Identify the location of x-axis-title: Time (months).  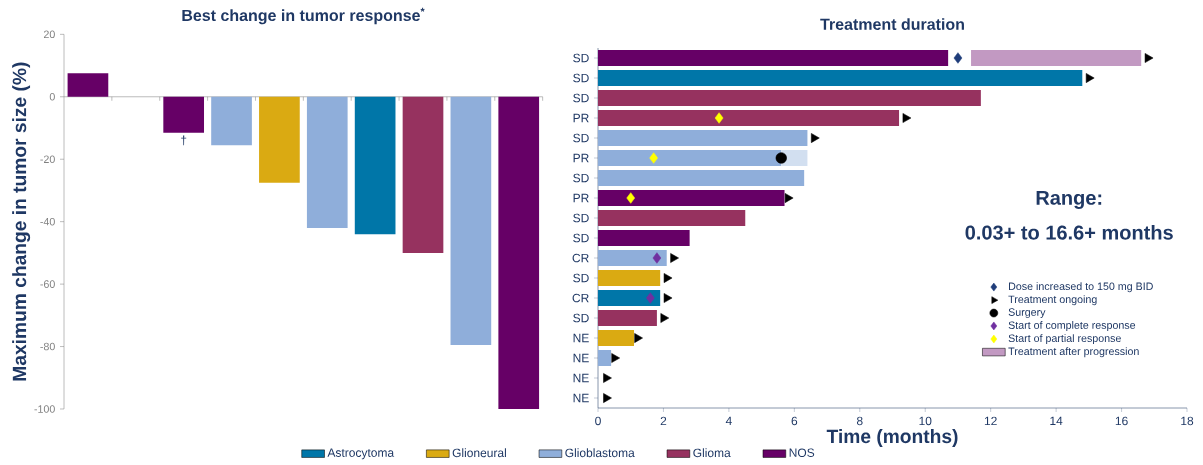
(892, 438).